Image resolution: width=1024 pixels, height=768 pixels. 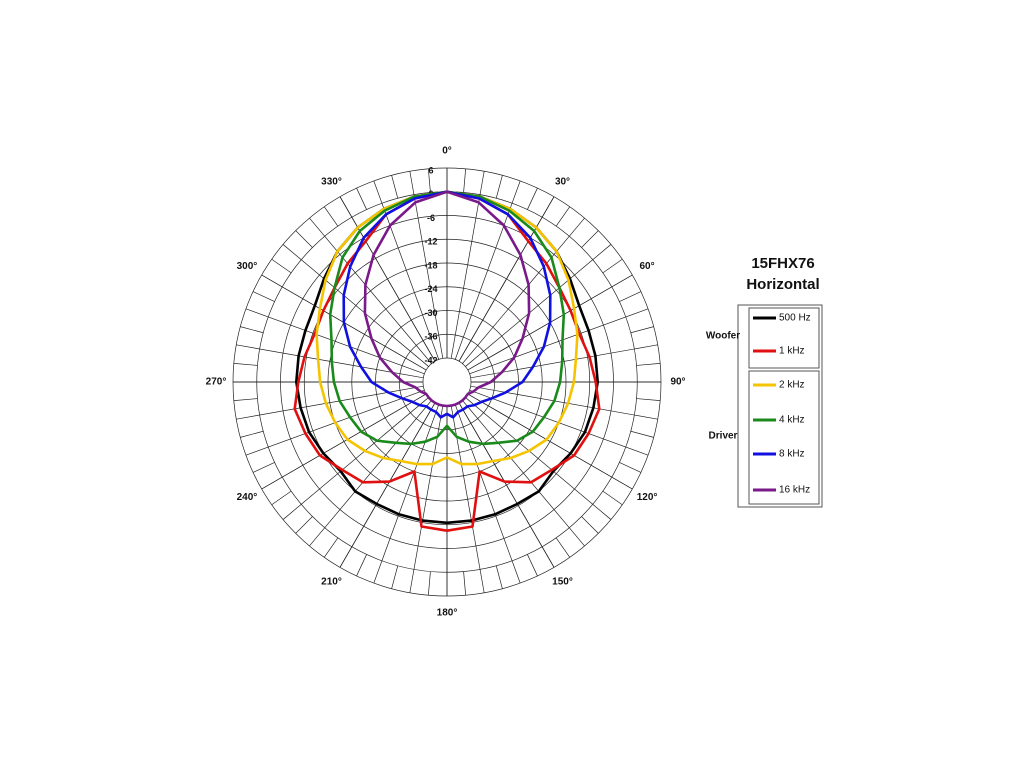 What do you see at coordinates (430, 313) in the screenshot?
I see `r-tick-label: -30` at bounding box center [430, 313].